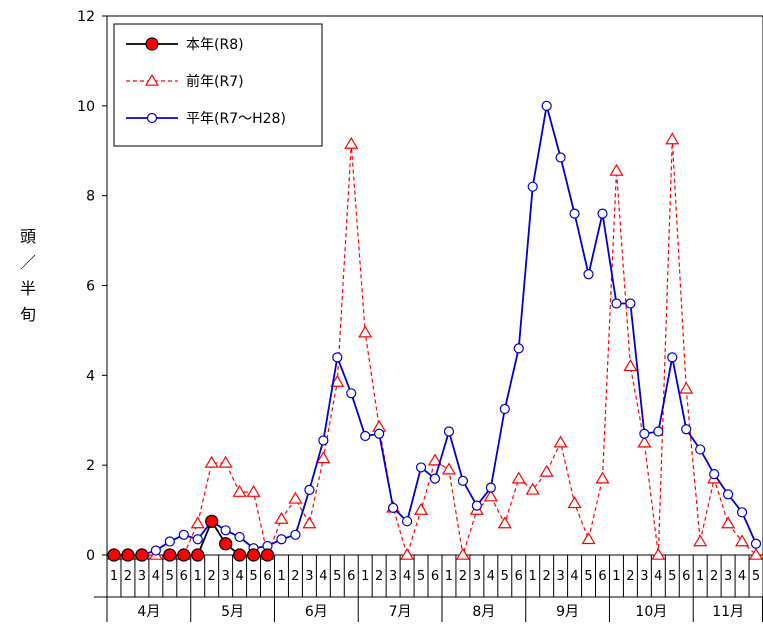 The width and height of the screenshot is (763, 626). What do you see at coordinates (28, 314) in the screenshot?
I see `y-axis-title-char: 旬` at bounding box center [28, 314].